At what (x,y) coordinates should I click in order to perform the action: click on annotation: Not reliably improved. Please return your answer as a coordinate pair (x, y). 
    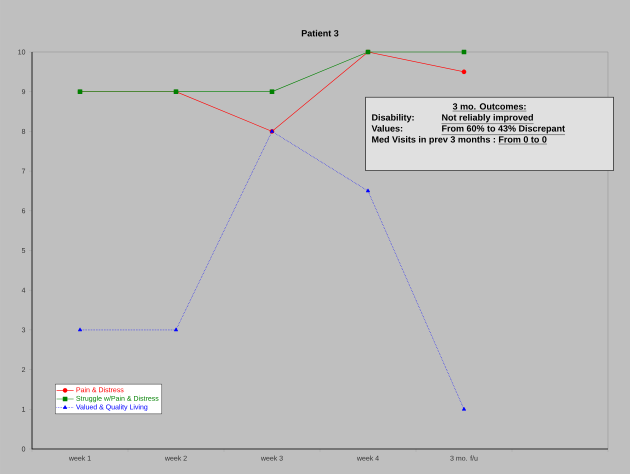
    Looking at the image, I should click on (487, 118).